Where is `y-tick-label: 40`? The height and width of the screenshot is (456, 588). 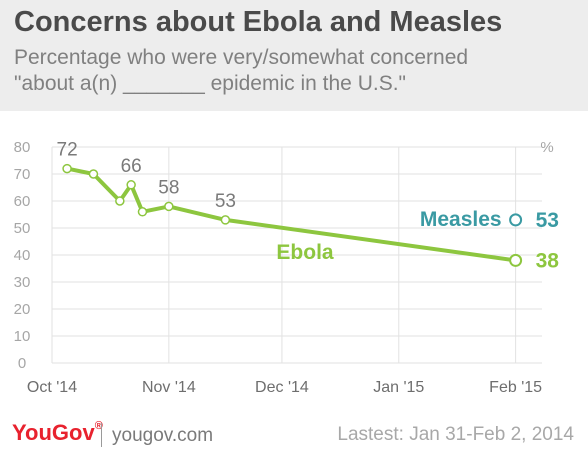 y-tick-label: 40 is located at coordinates (22, 255).